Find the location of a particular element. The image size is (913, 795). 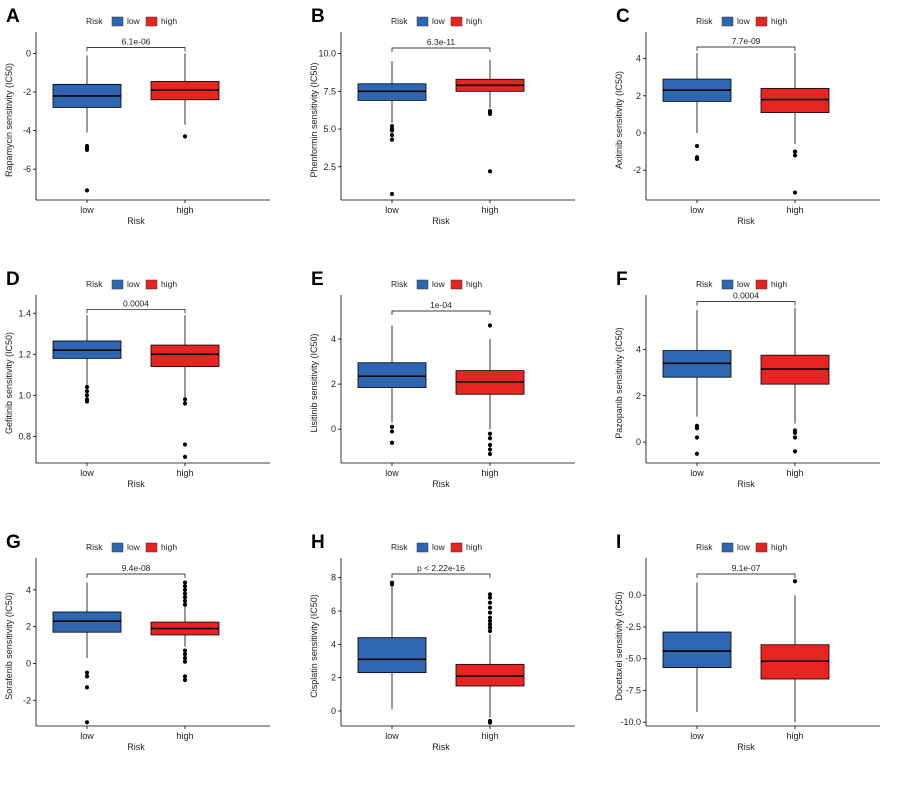

y-tick-label: 0.8 is located at coordinates (24, 436).